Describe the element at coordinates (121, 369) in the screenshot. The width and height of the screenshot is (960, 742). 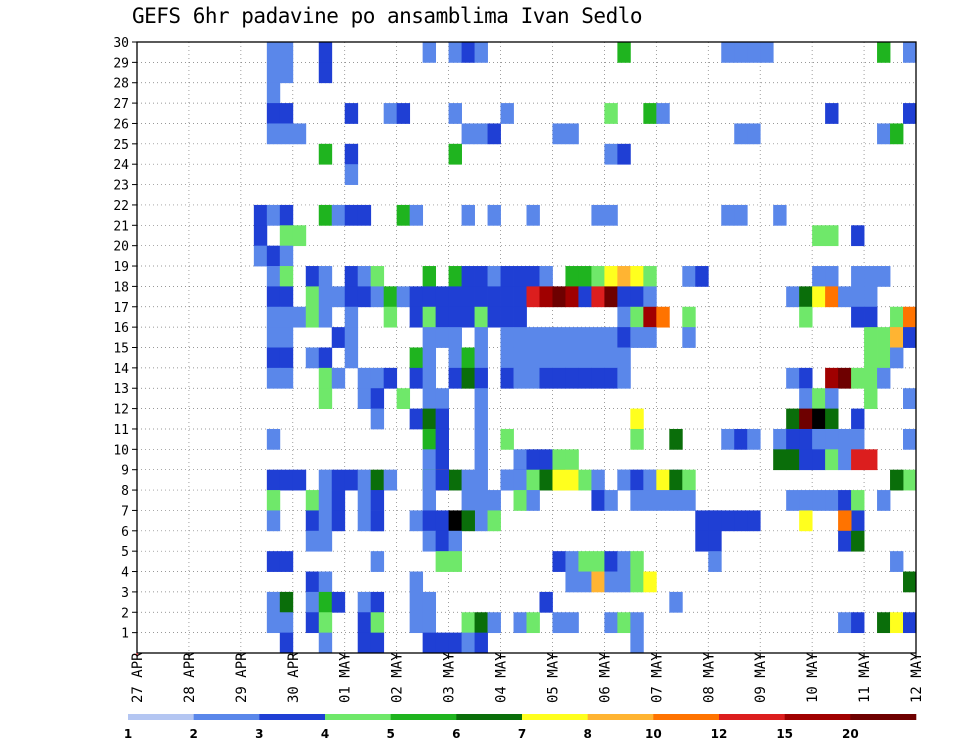
I see `y-tick-label: 14` at that location.